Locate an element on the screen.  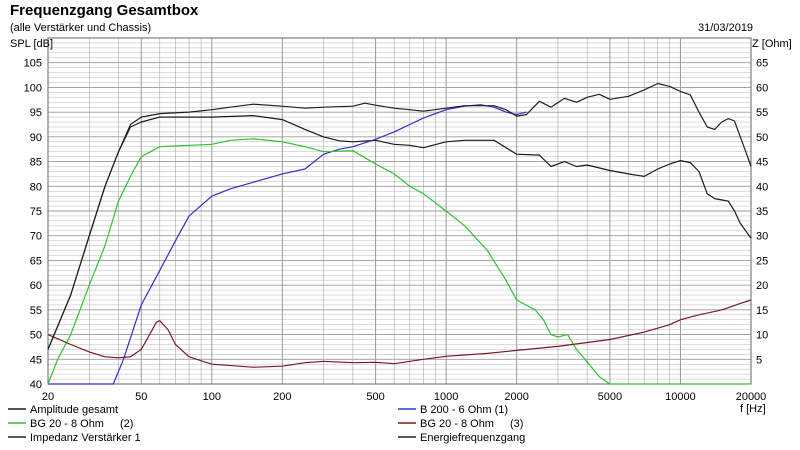
y-tick-right-label: 55 is located at coordinates (762, 113).